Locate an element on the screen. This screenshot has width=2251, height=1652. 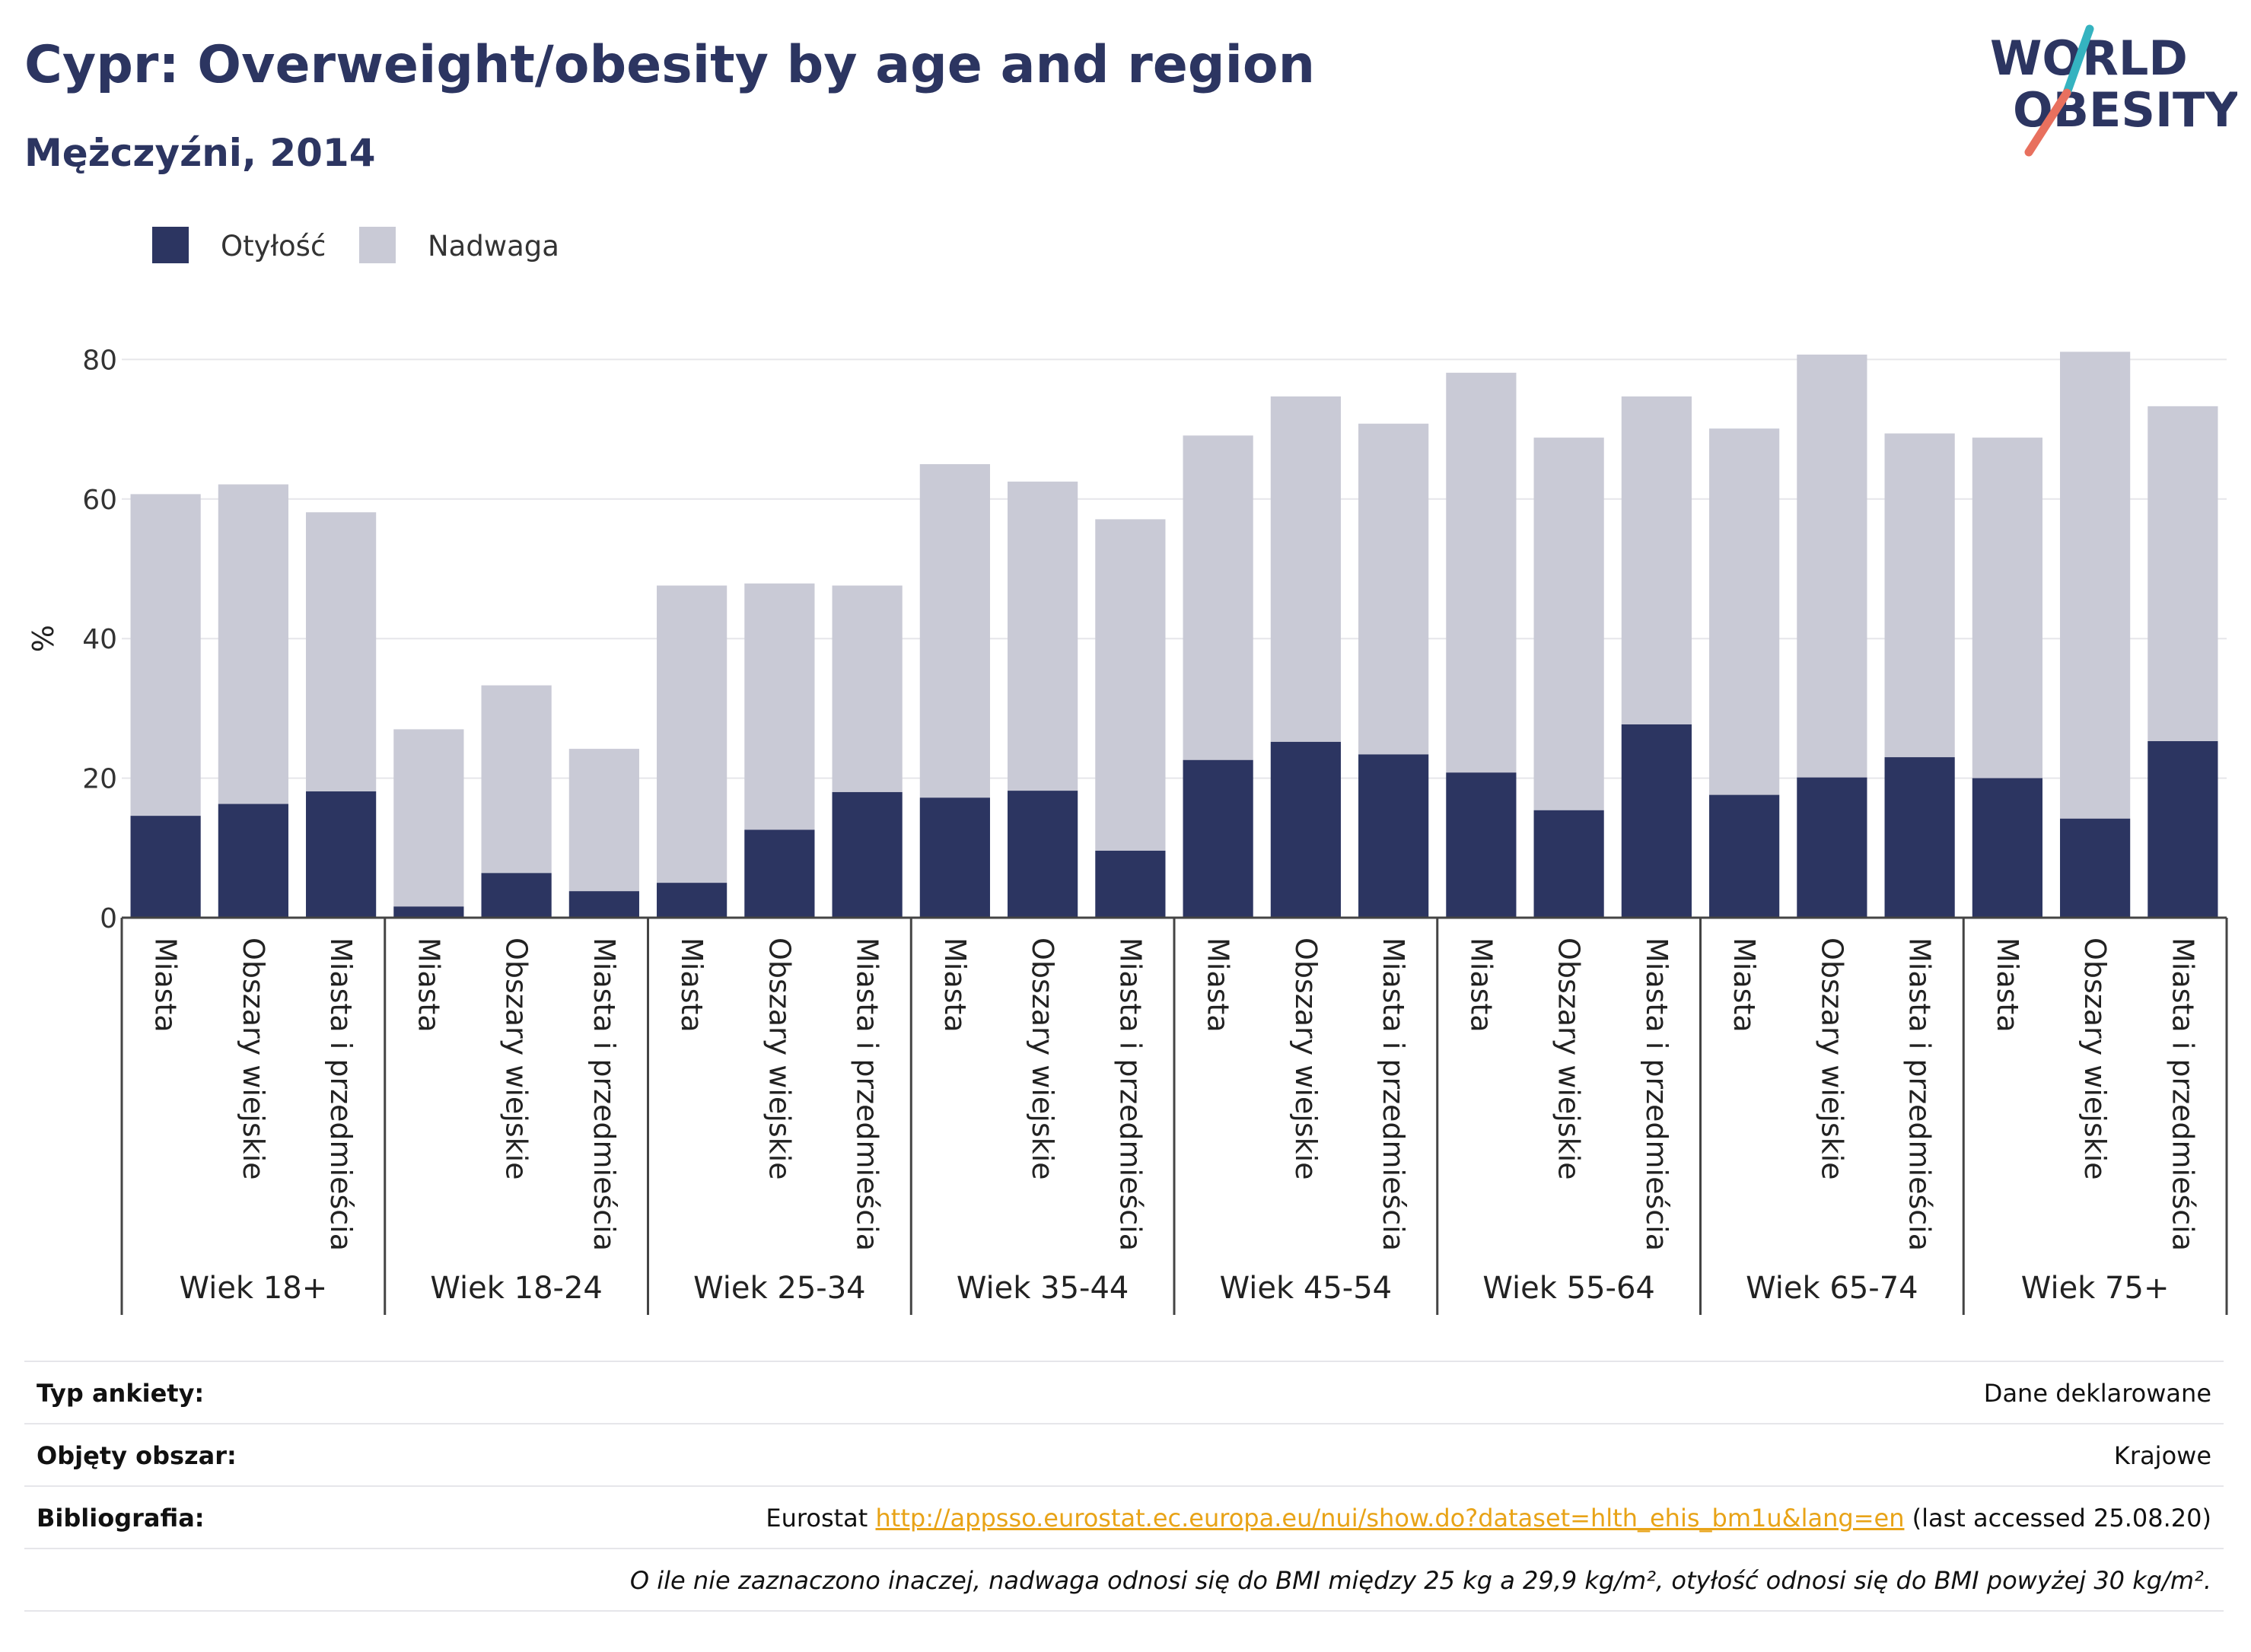
x-group-label: Wiek 35-44 is located at coordinates (1043, 1288).